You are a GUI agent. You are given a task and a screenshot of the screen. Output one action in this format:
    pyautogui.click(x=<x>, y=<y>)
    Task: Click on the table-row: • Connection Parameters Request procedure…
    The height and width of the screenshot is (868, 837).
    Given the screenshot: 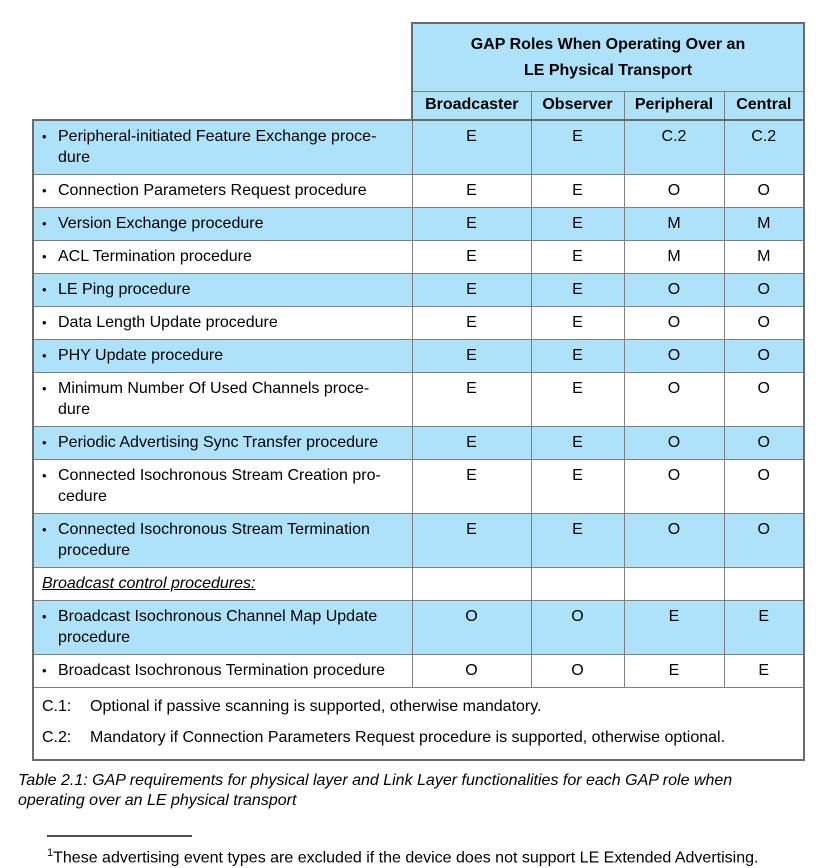 What is the action you would take?
    pyautogui.click(x=418, y=190)
    